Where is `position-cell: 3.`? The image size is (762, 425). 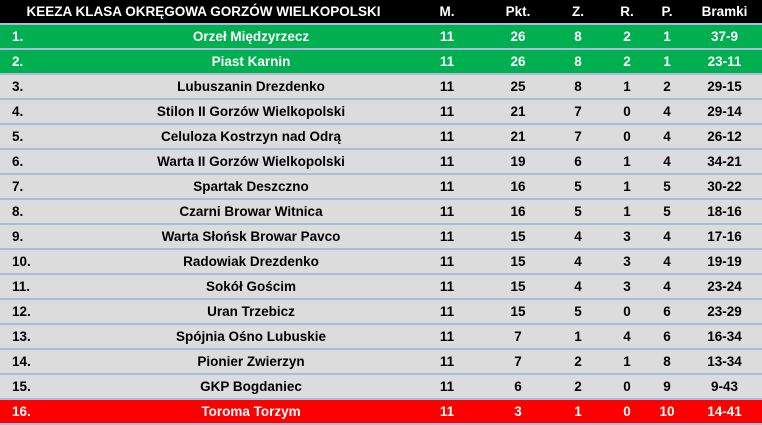
position-cell: 3. is located at coordinates (47, 87).